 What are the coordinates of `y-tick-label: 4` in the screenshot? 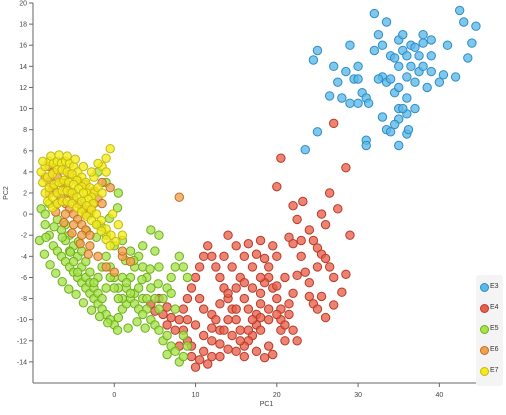 It's located at (25, 172).